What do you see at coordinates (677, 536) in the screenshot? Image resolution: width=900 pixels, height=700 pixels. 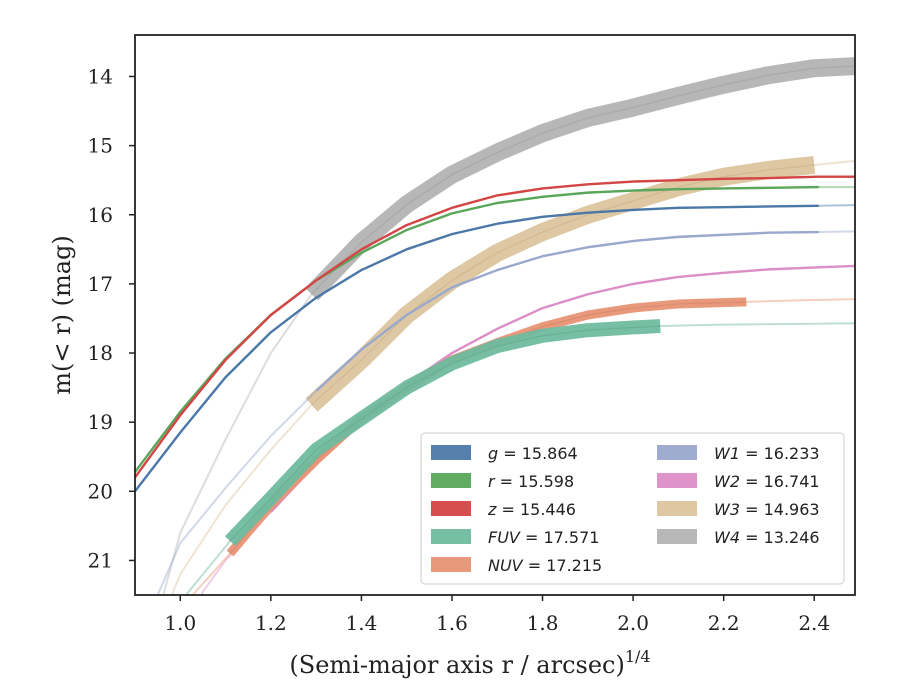 I see `legend-swatch-W4` at bounding box center [677, 536].